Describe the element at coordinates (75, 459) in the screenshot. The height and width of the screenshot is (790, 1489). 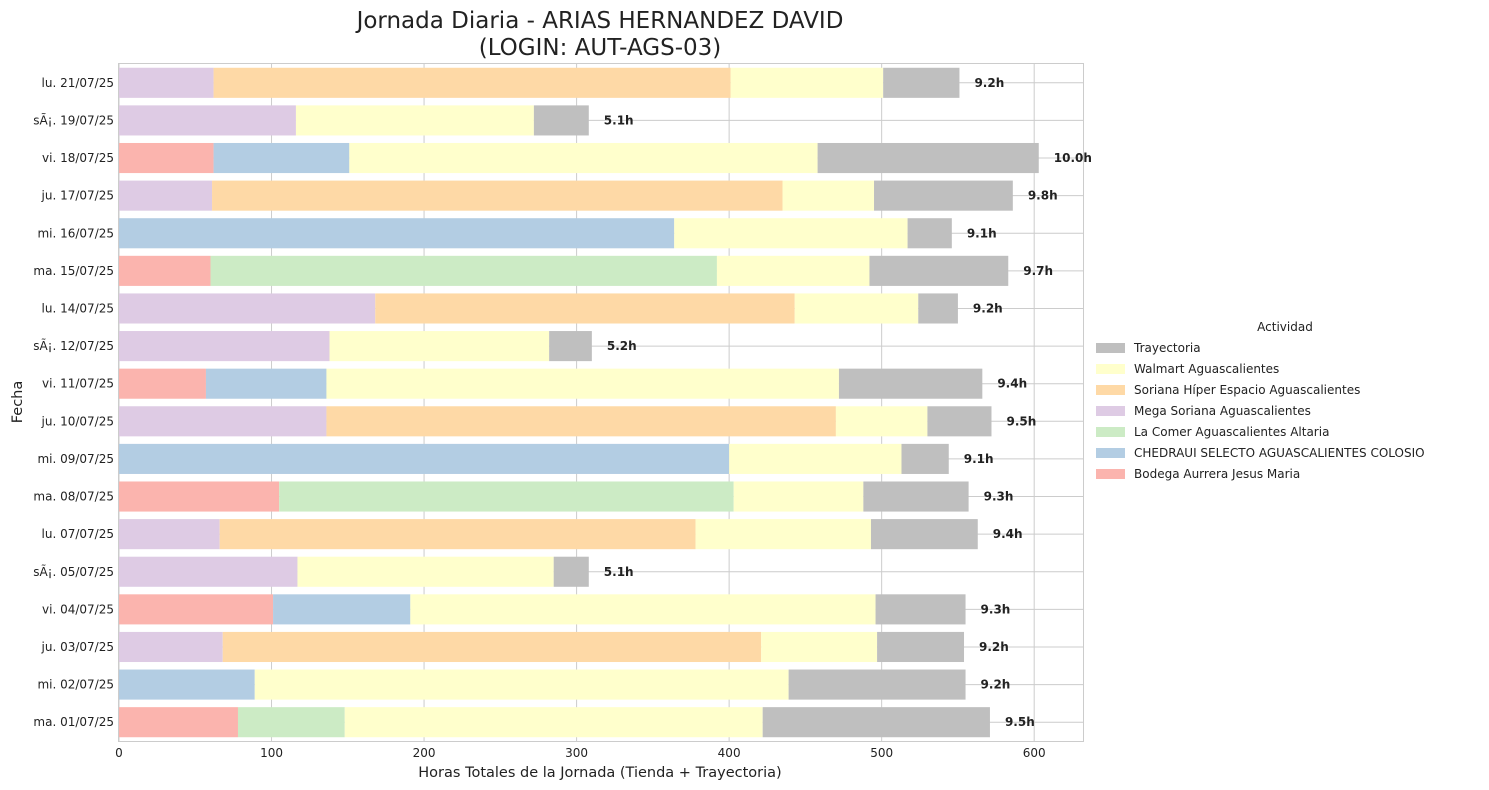
I see `y-tick-label: mi. 09/07/25` at that location.